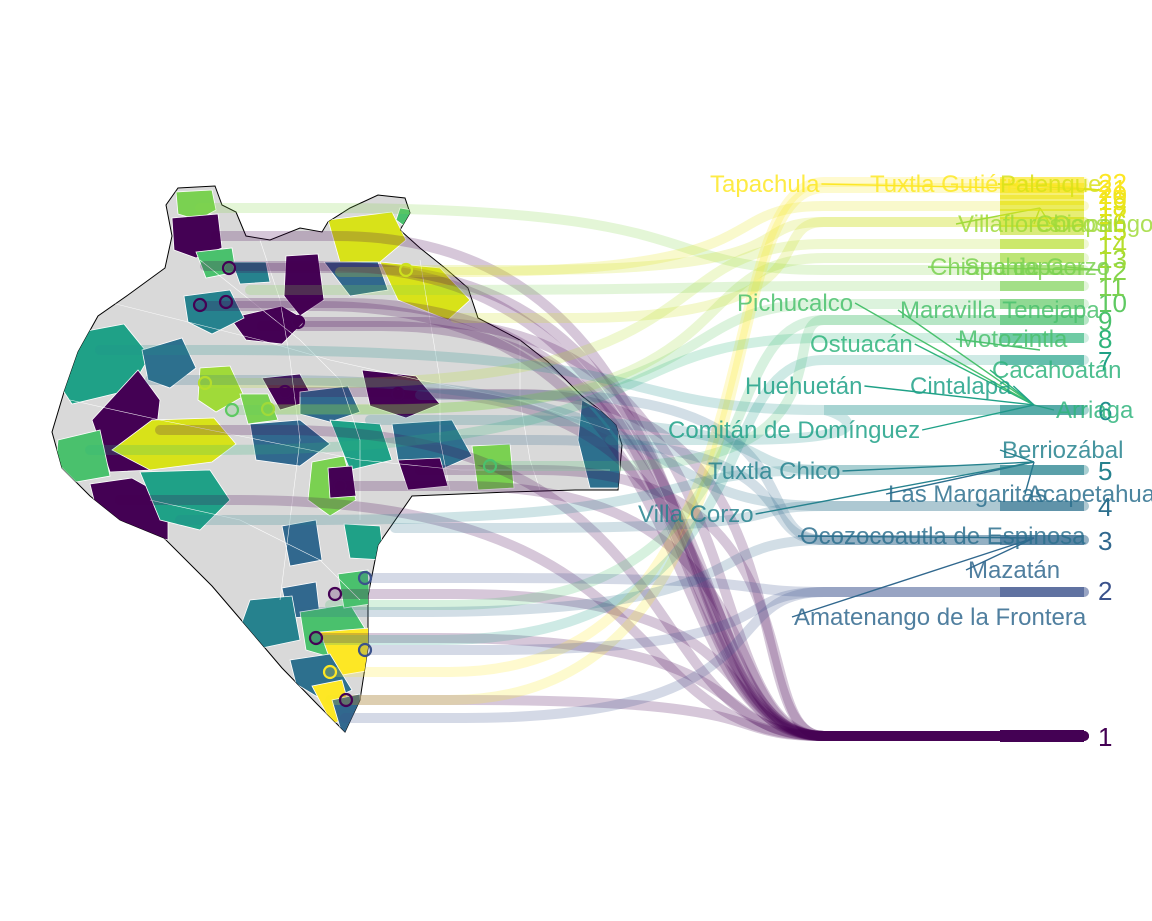 Image resolution: width=1152 pixels, height=921 pixels. Describe the element at coordinates (1105, 321) in the screenshot. I see `rank-label: 9` at that location.